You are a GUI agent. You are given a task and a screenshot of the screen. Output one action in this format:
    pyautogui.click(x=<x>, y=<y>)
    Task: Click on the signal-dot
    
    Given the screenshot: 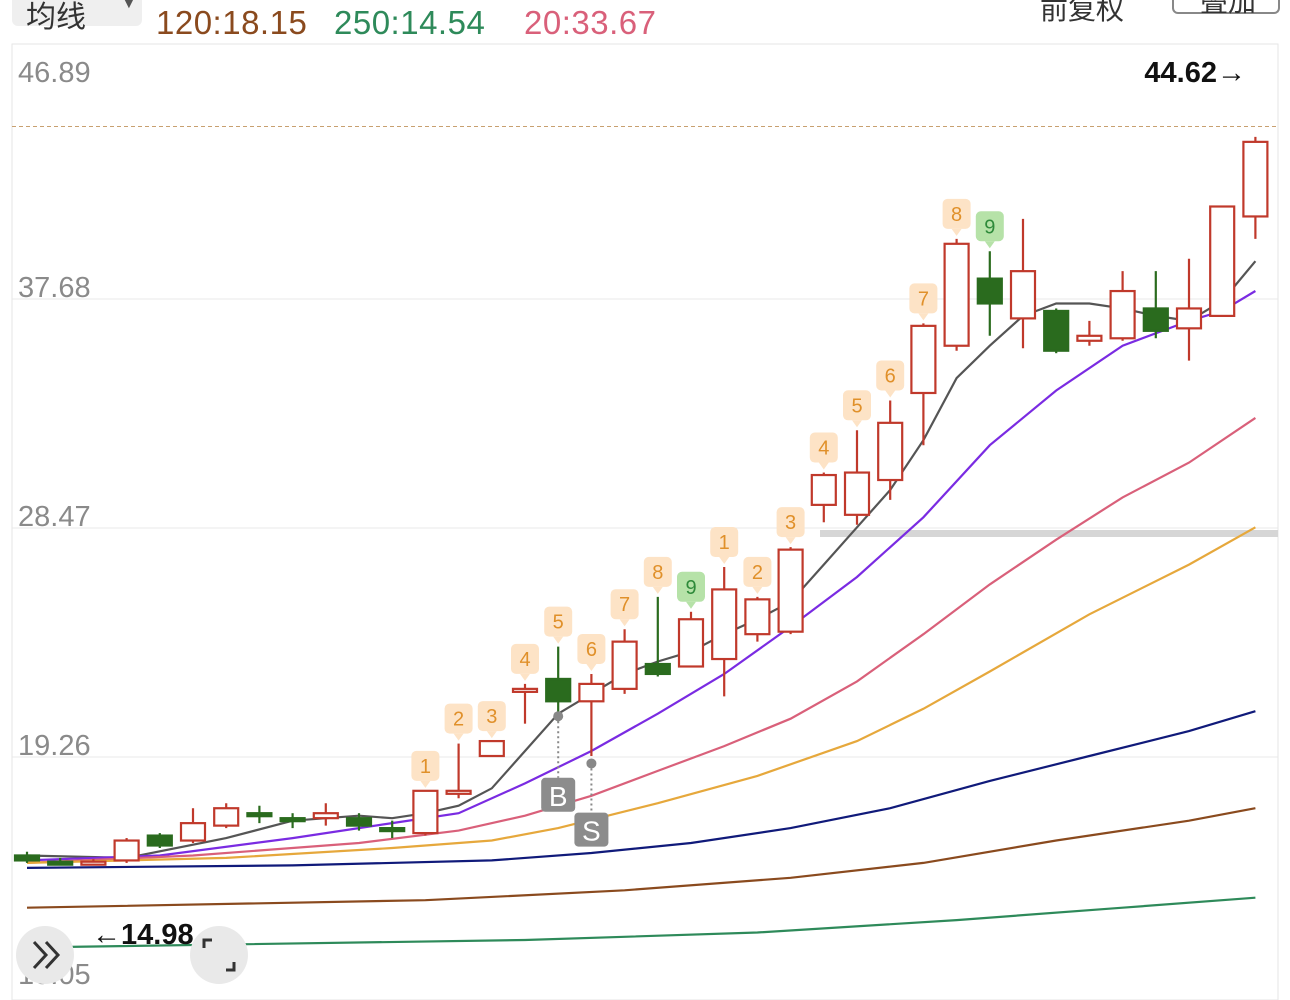 What is the action you would take?
    pyautogui.click(x=558, y=716)
    